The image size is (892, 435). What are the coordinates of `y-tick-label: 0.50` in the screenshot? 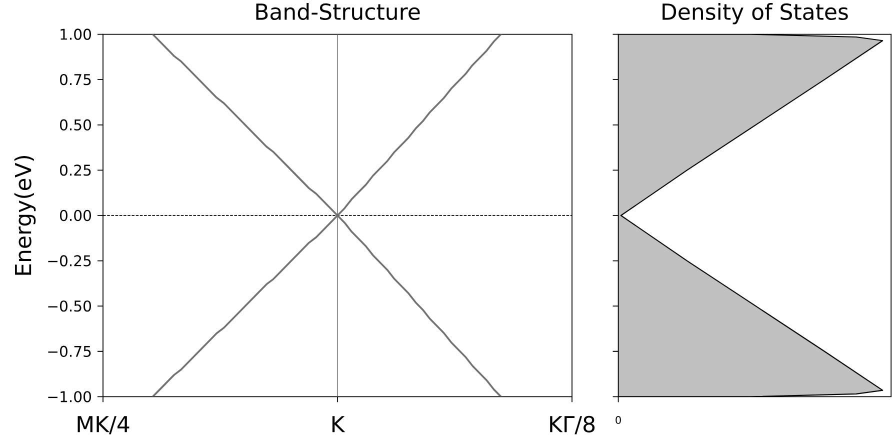 It's located at (75, 124).